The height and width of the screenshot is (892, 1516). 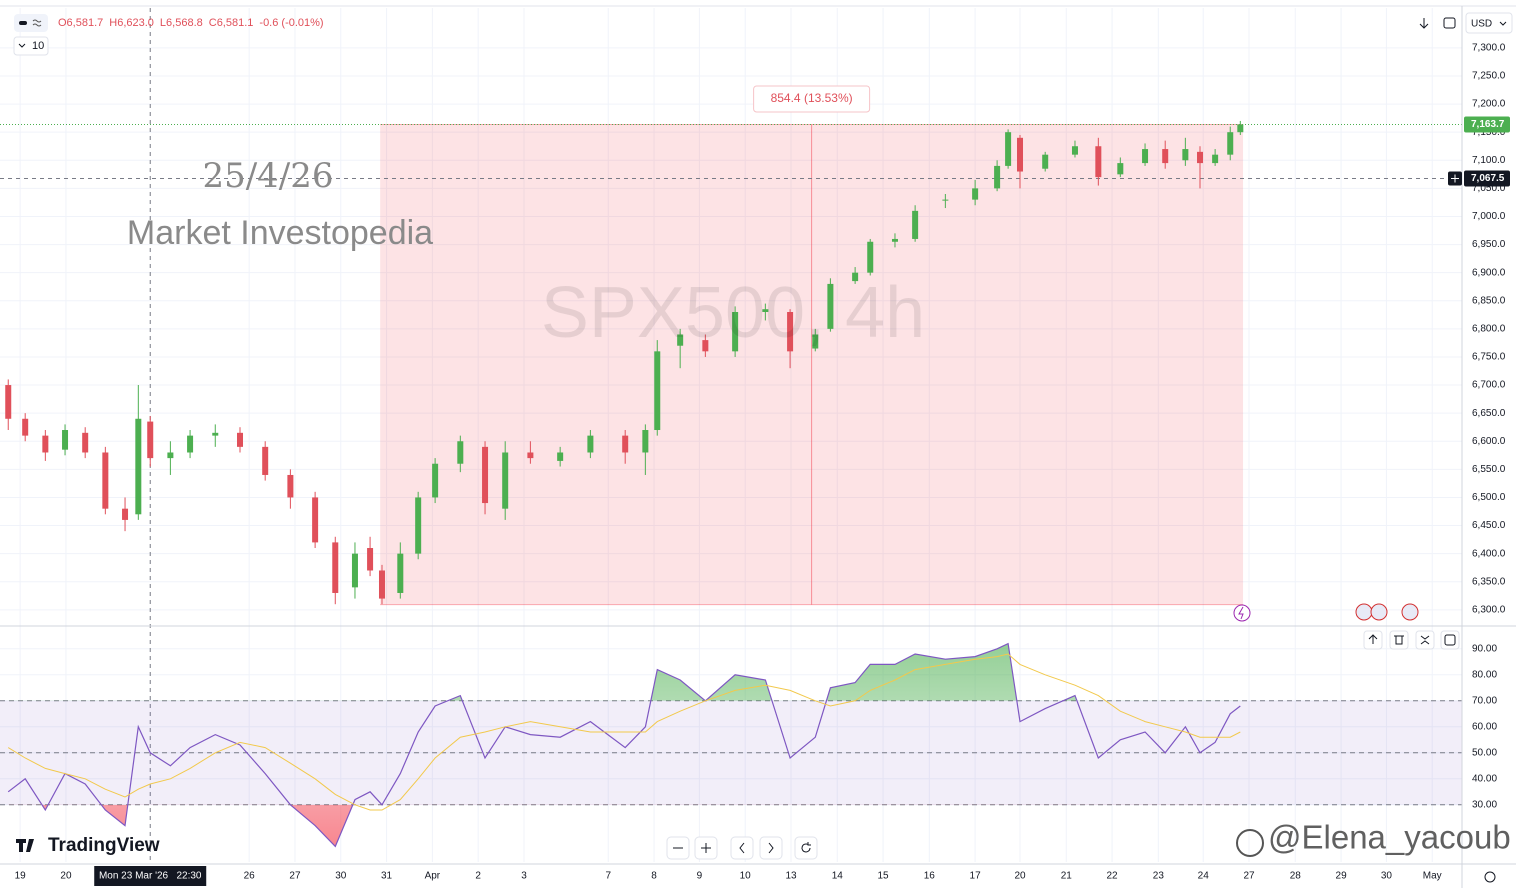 What do you see at coordinates (1484, 752) in the screenshot?
I see `y-tick-label: 50.00` at bounding box center [1484, 752].